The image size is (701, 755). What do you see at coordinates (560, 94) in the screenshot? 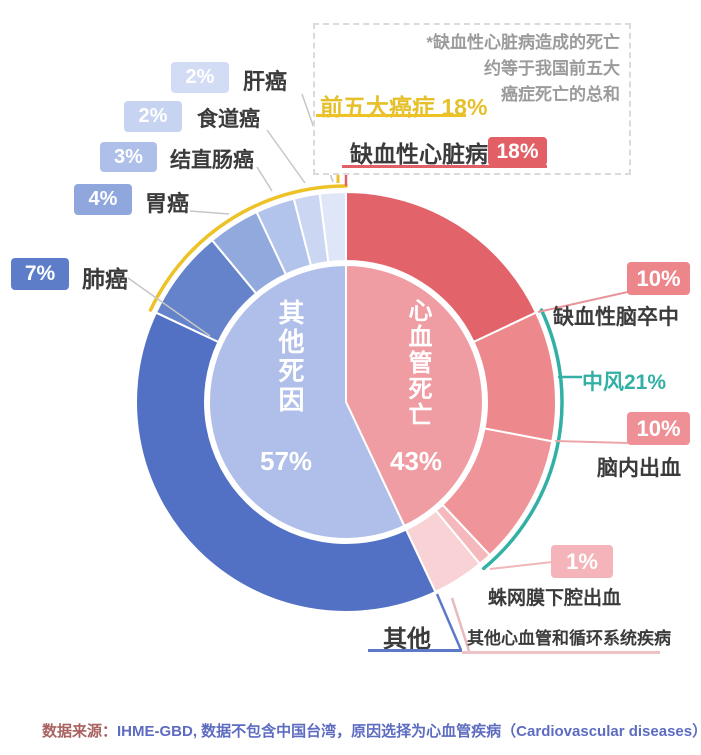
I see `annotation-line-3: 癌症死亡的总和` at bounding box center [560, 94].